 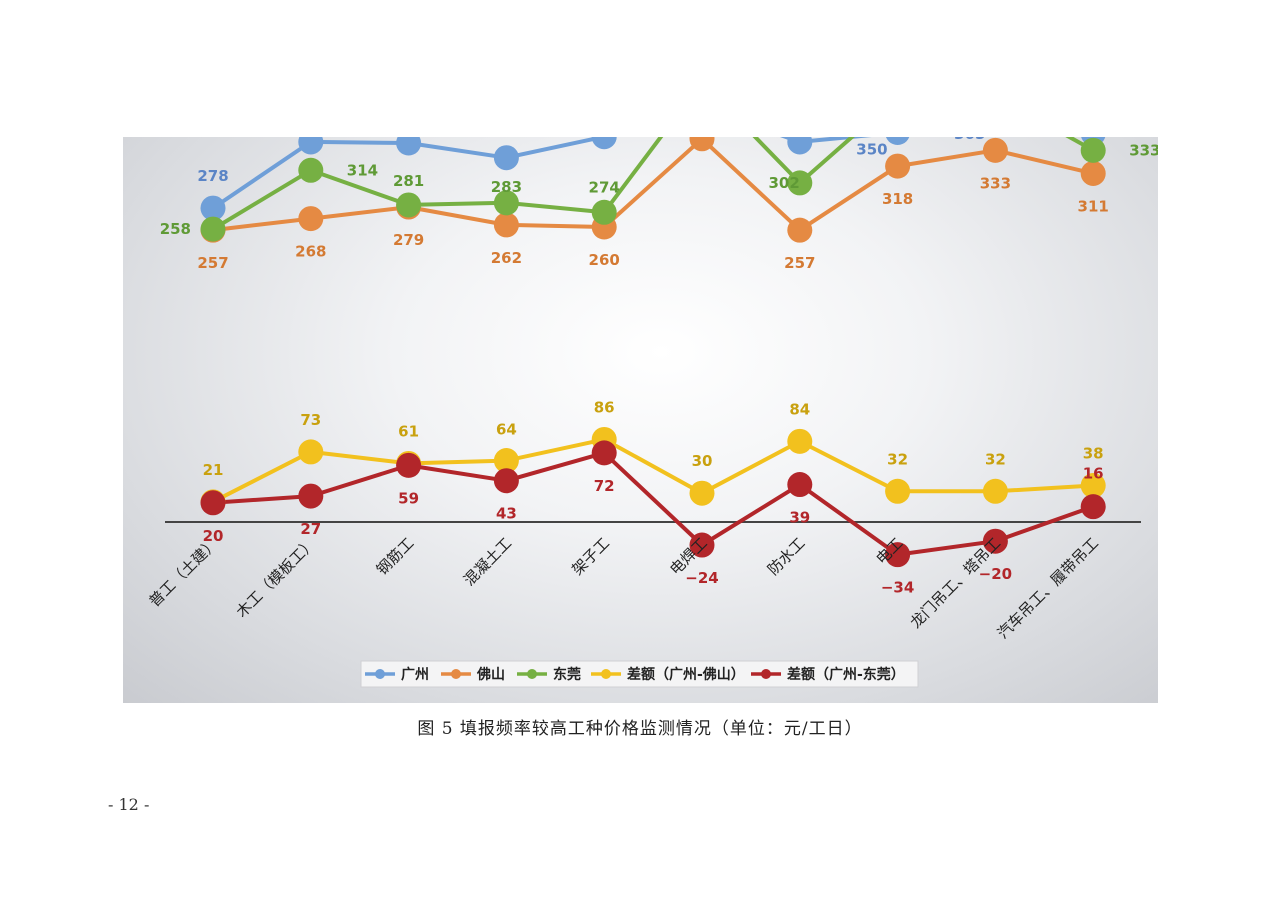 I want to click on data-label-1-3: 262, so click(x=506, y=258).